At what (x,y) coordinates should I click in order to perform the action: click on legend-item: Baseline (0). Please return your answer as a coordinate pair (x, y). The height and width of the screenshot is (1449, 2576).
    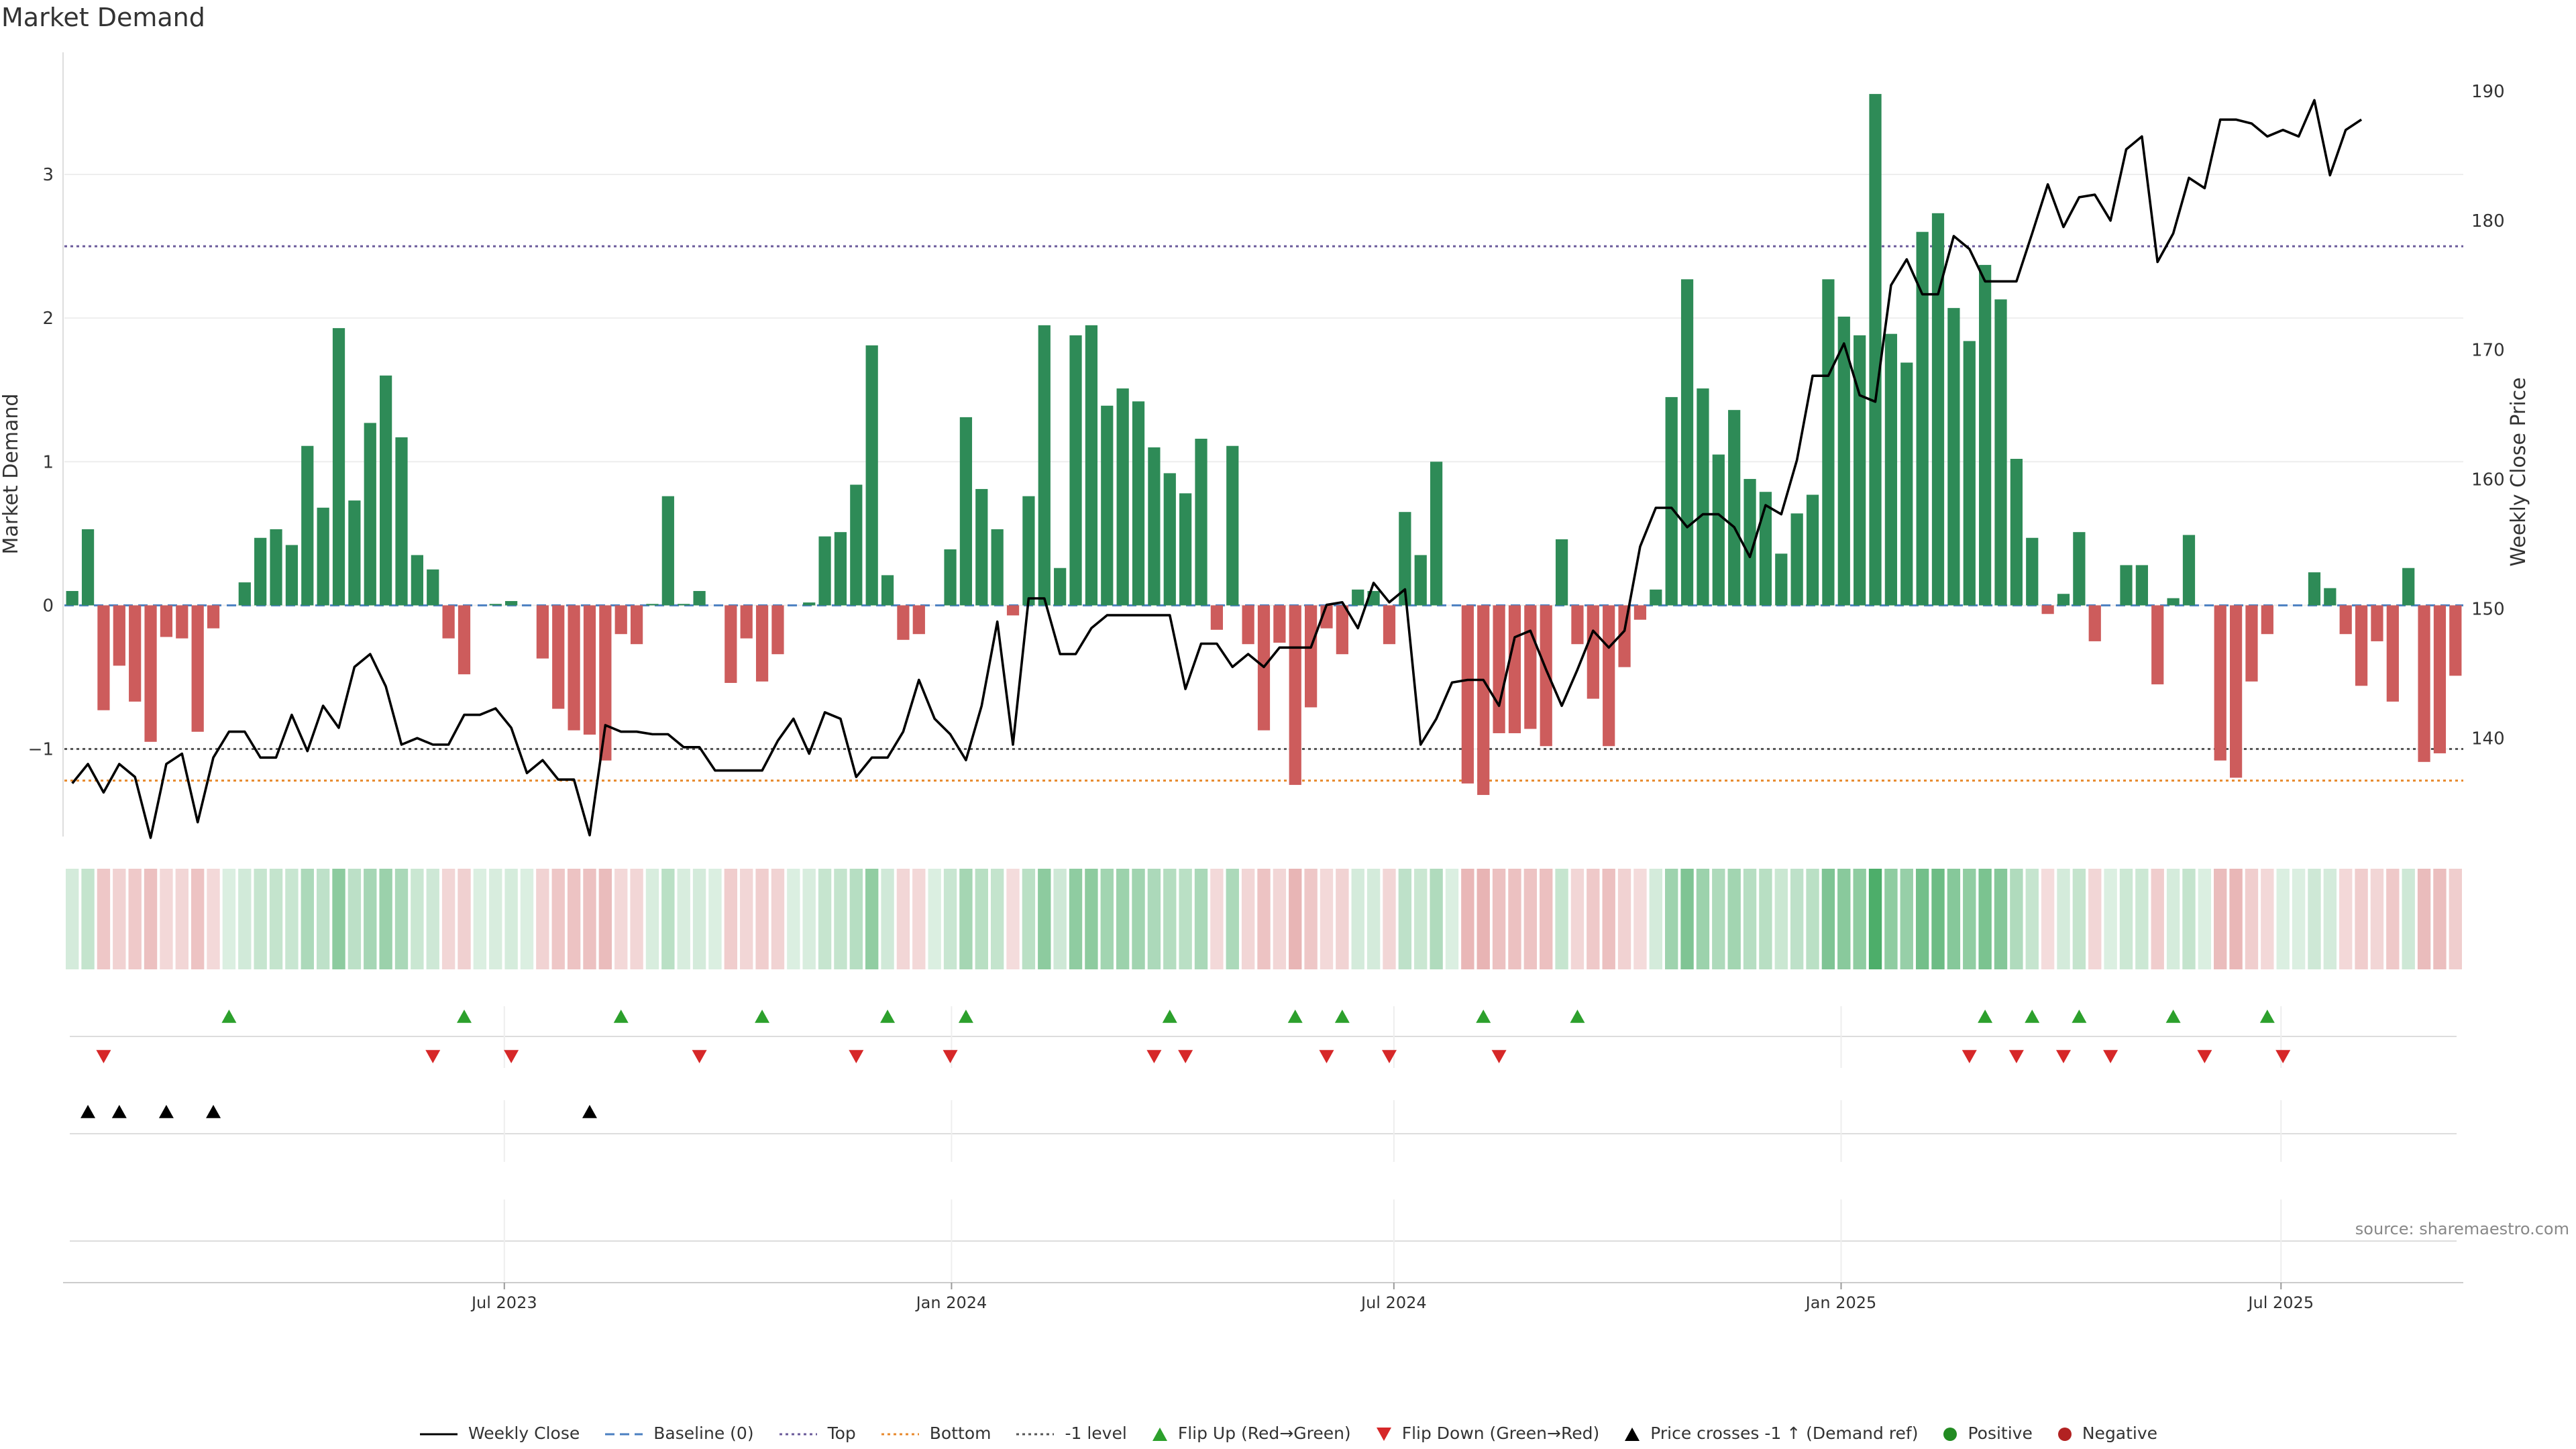
    Looking at the image, I should click on (679, 1433).